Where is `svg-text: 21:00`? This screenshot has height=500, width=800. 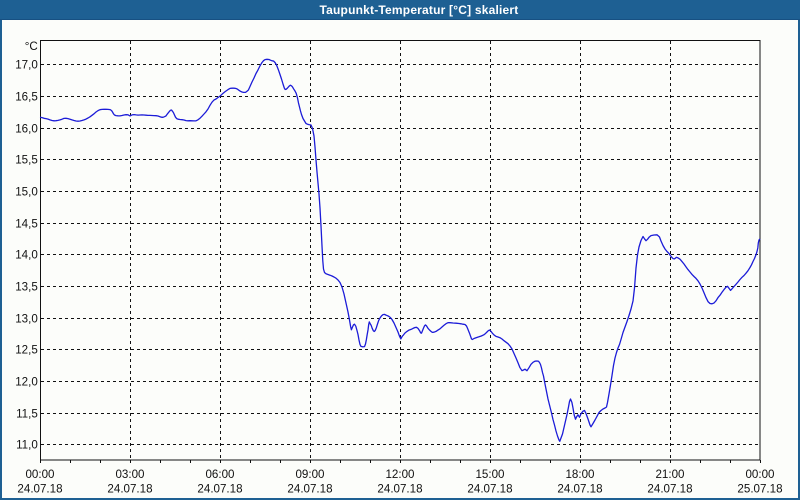
svg-text: 21:00 is located at coordinates (669, 474).